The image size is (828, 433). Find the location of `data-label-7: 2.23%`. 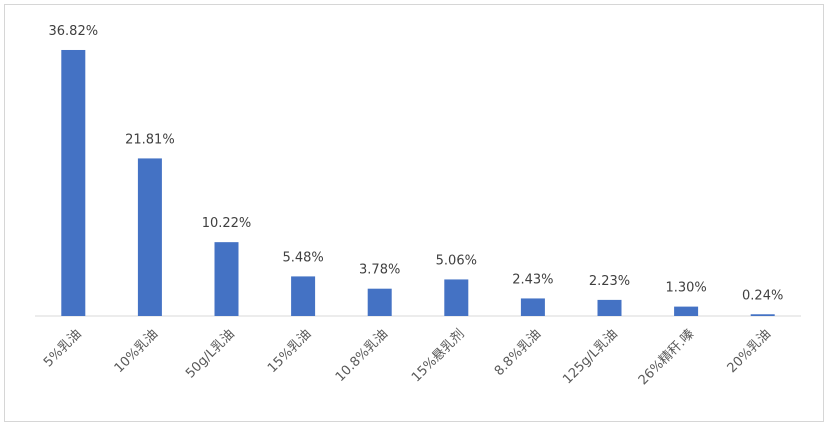

data-label-7: 2.23% is located at coordinates (609, 281).